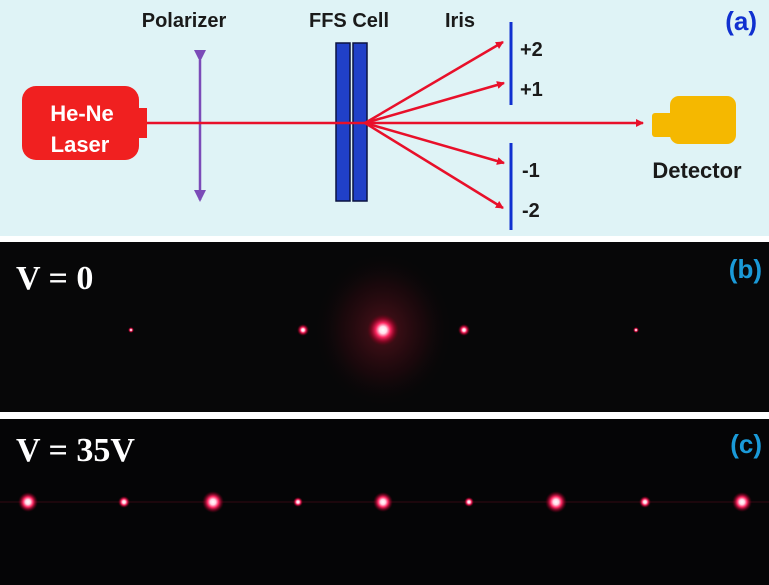  I want to click on polarizer-label: Polarizer, so click(184, 21).